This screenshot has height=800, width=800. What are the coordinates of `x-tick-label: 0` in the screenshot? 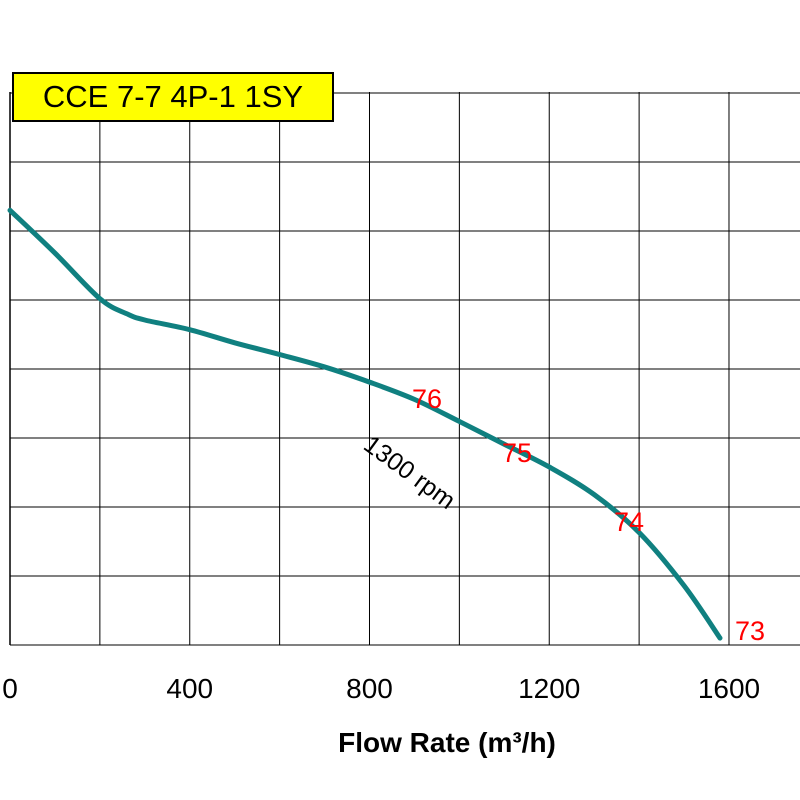 It's located at (10, 688).